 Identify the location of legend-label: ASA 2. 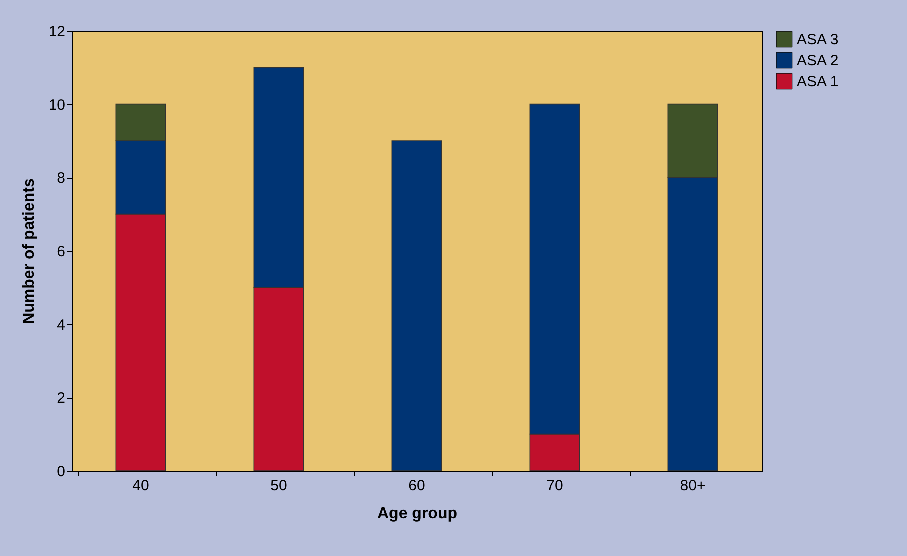
(818, 61).